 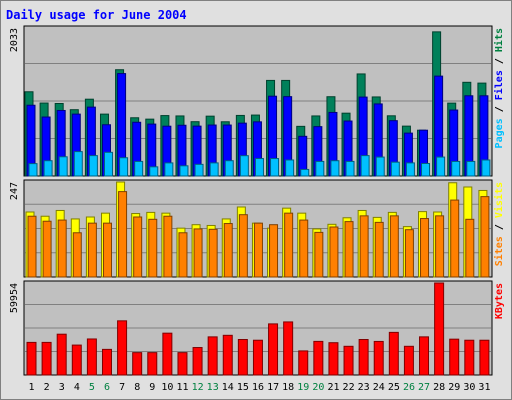 I want to click on x-tick-label-day-20: 20, so click(x=318, y=387).